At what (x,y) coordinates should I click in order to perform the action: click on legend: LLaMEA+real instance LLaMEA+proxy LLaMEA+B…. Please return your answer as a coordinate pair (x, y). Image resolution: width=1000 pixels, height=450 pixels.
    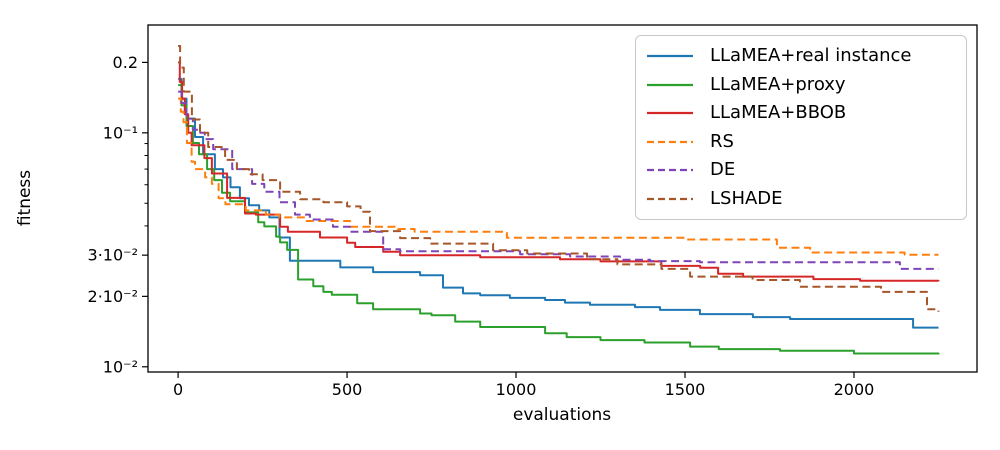
    Looking at the image, I should click on (801, 127).